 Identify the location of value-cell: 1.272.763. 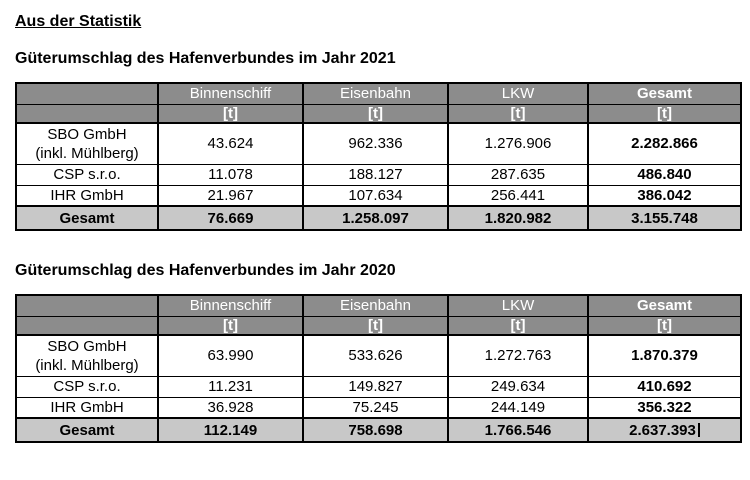
(518, 355).